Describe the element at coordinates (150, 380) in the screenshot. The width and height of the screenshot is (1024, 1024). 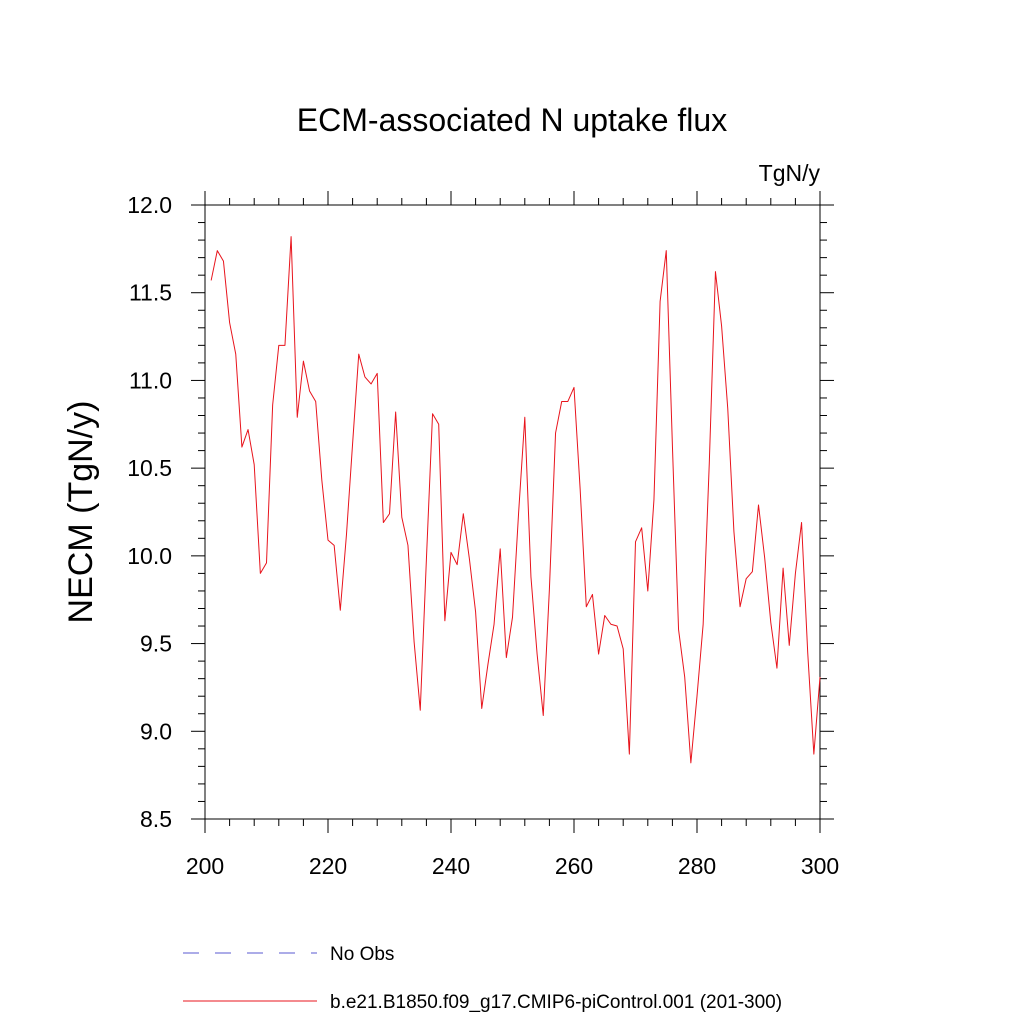
I see `y-tick-label: 11.0` at that location.